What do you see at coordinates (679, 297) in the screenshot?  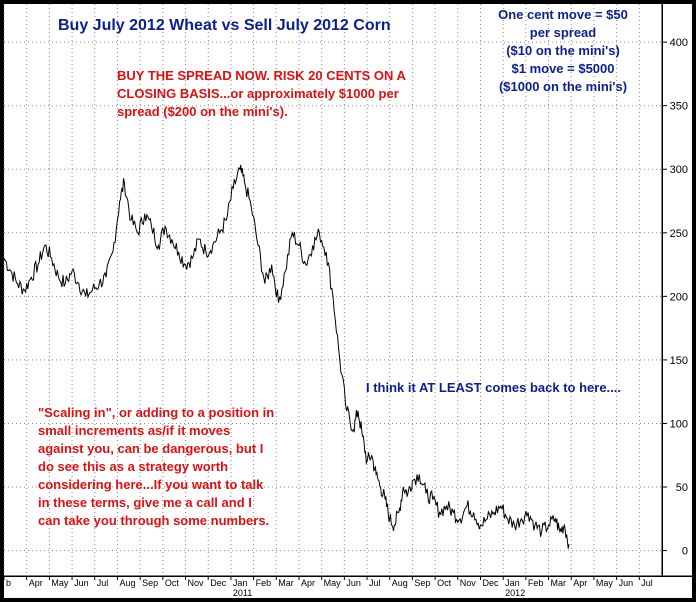 I see `y-tick-label: 200` at bounding box center [679, 297].